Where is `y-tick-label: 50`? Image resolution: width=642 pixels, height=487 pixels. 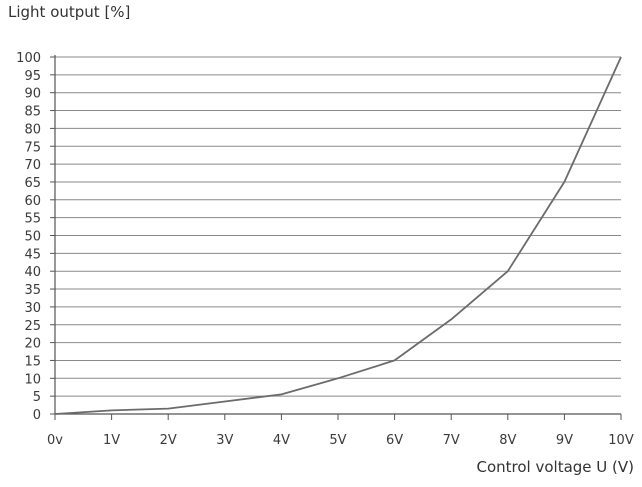
y-tick-label: 50 is located at coordinates (32, 237).